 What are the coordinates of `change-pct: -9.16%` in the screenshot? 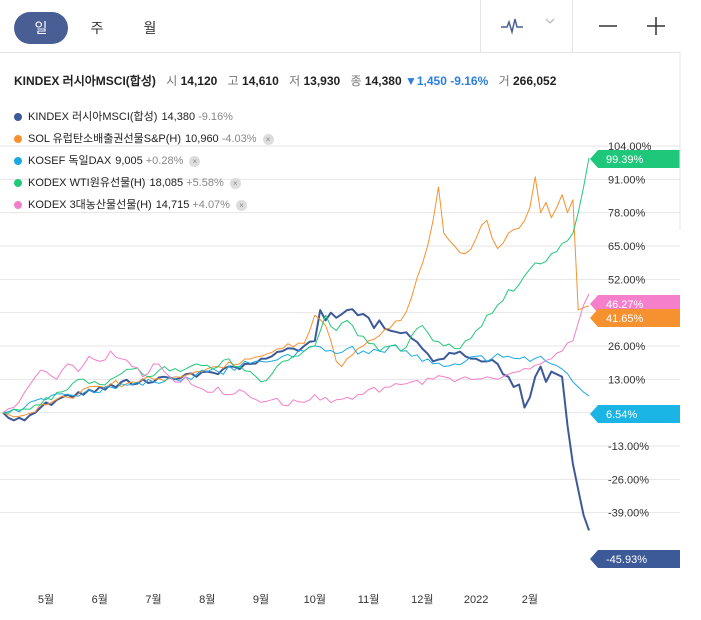 It's located at (469, 81).